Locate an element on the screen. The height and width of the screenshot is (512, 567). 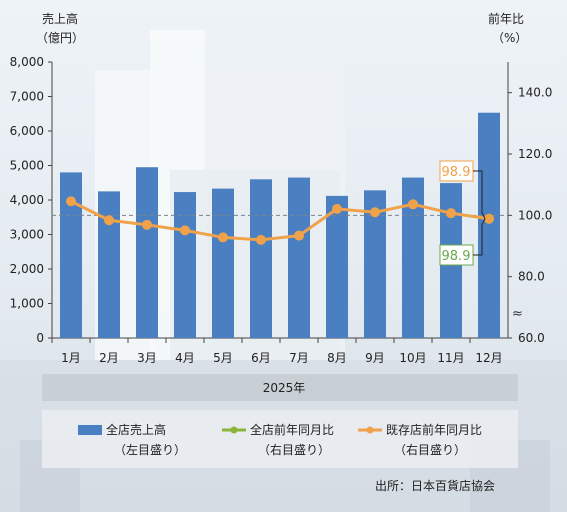
legend-sub-2: （右目盛り） is located at coordinates (430, 449).